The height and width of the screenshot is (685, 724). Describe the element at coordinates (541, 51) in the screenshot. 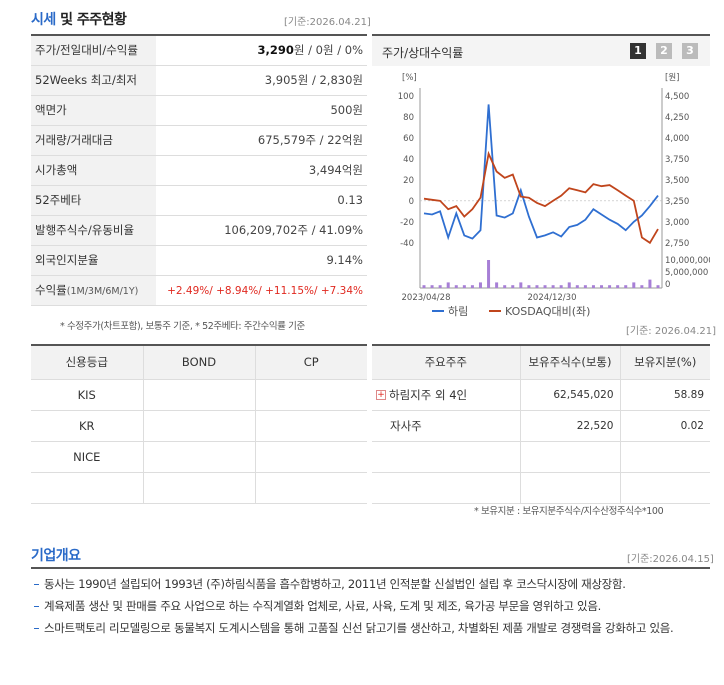

I see `chart-header: 주가/상대수익률 1 2 3` at that location.